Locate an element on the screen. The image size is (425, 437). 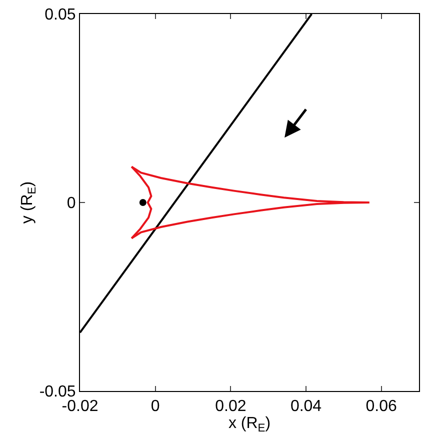
y-tick-label: 0.05 is located at coordinates (60, 15).